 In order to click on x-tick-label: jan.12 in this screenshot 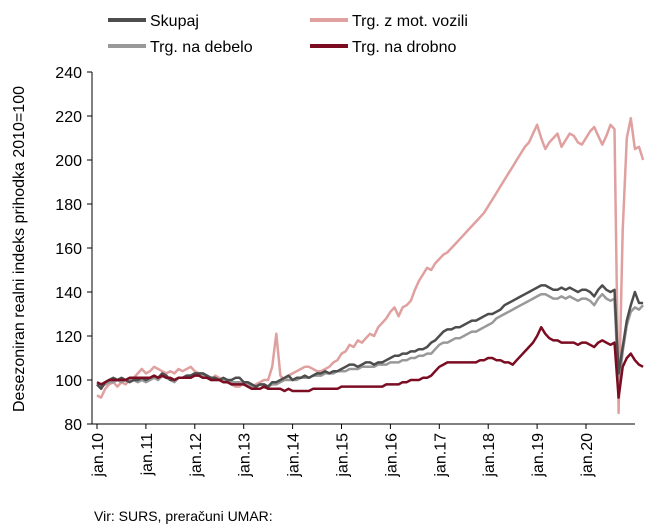, I will do `click(196, 455)`.